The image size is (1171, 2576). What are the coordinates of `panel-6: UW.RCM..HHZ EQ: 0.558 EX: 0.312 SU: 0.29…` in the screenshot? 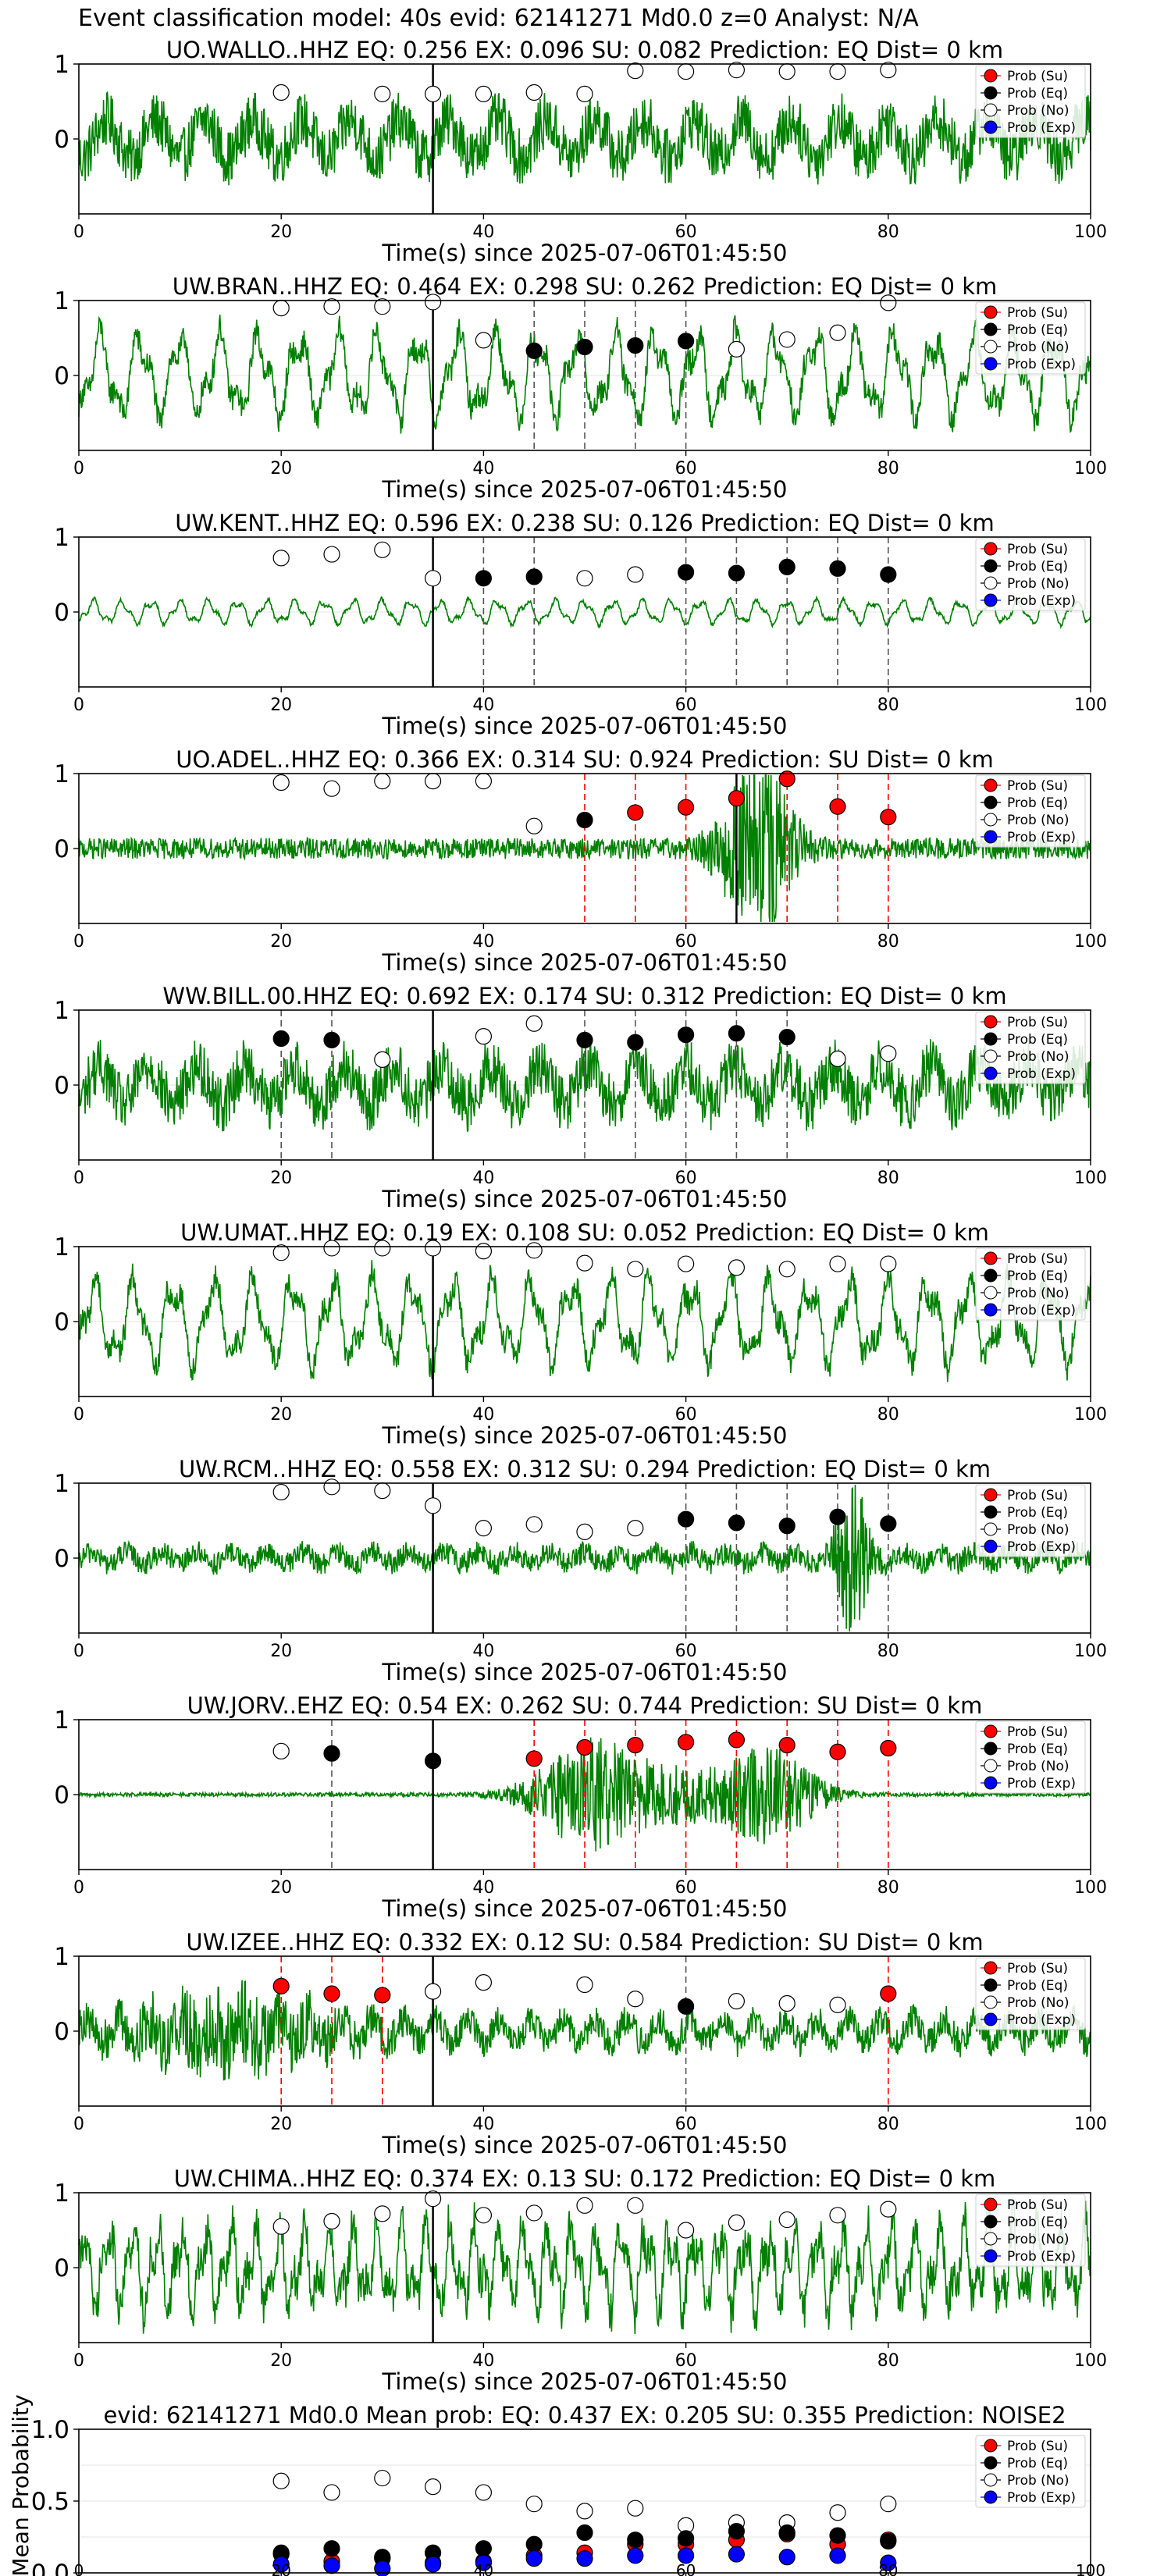 It's located at (580, 1570).